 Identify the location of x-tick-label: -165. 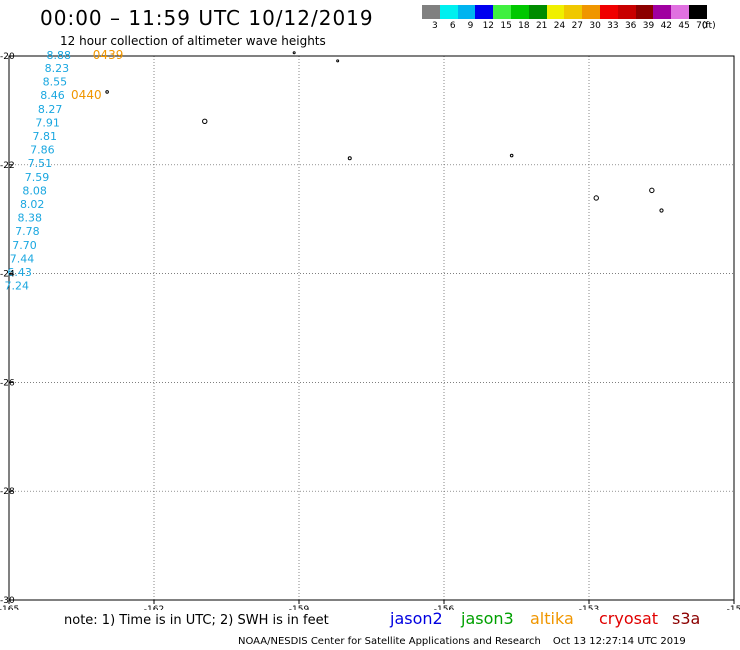
(9, 607).